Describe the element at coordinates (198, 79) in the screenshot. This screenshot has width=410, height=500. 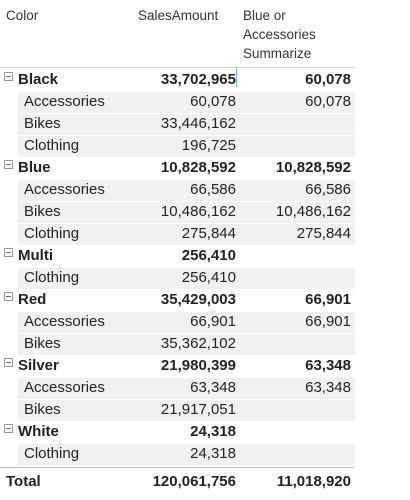
I see `value-cell: 33,702,965` at that location.